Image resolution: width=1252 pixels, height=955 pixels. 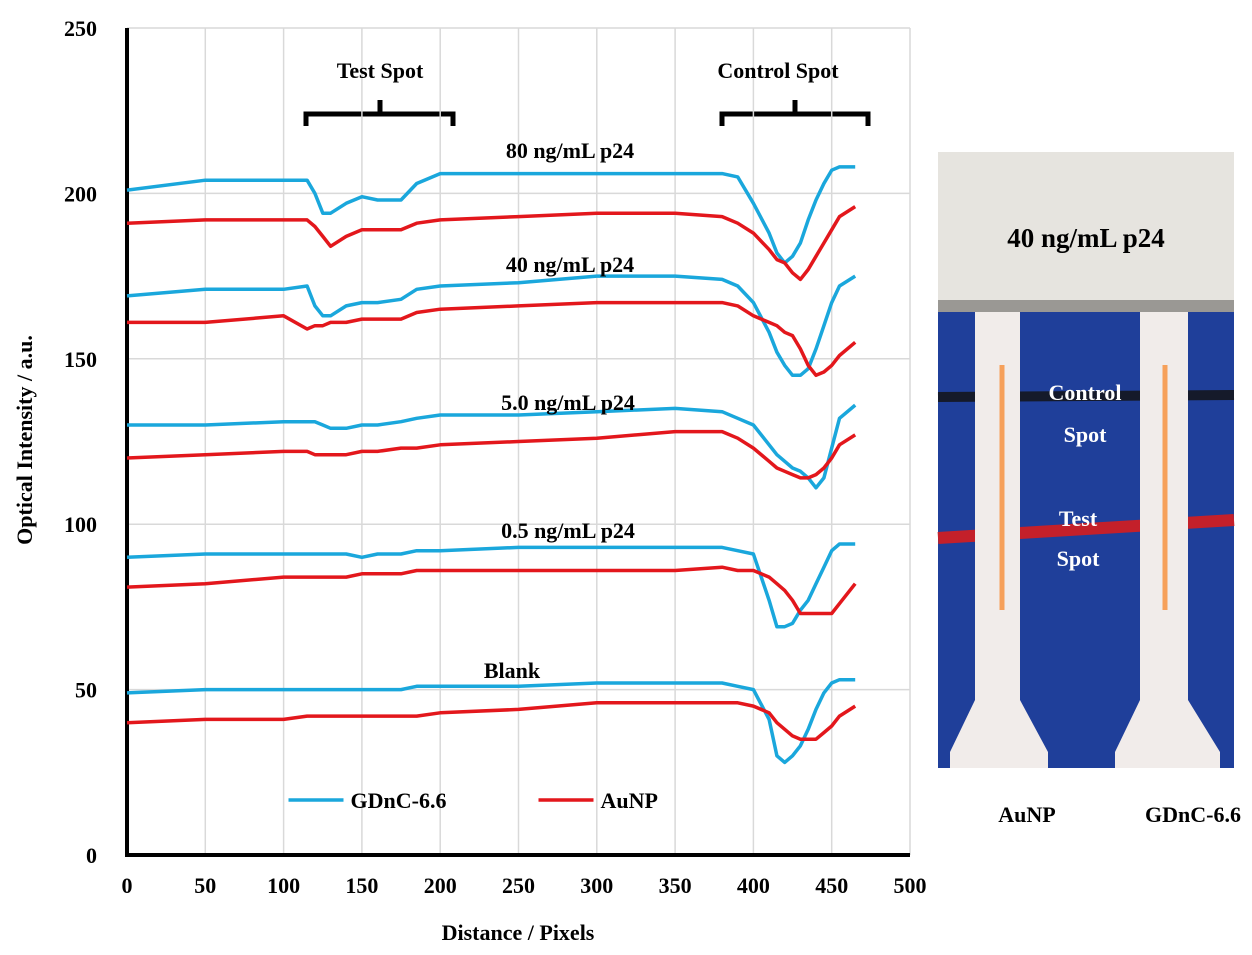 I want to click on y-tick-label: 100, so click(x=80, y=524).